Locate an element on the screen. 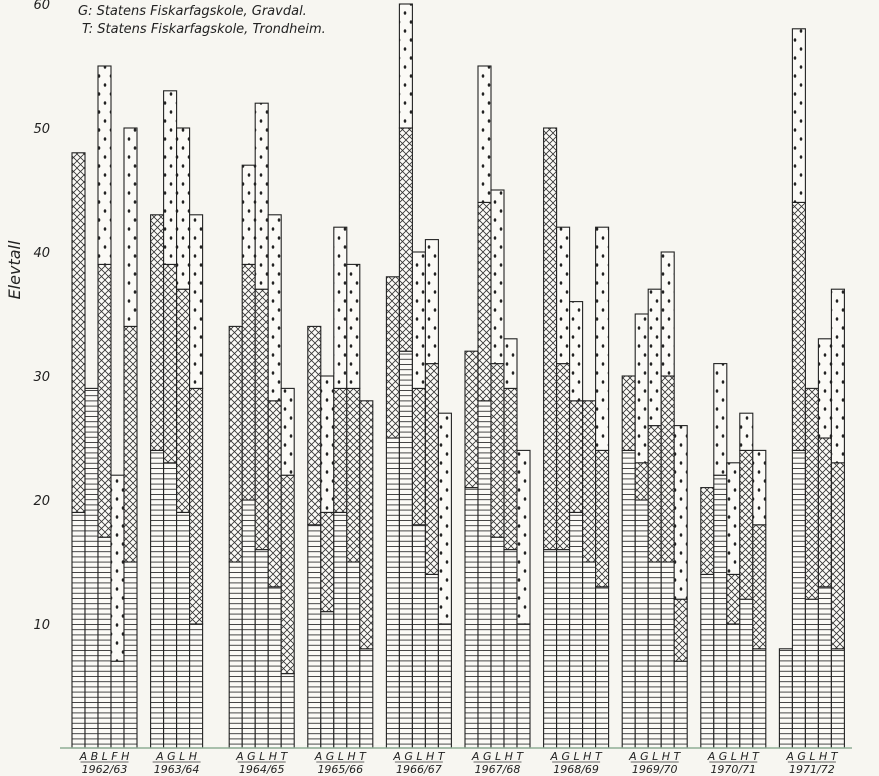 The image size is (879, 776). bar-1968-69-A is located at coordinates (550, 438).